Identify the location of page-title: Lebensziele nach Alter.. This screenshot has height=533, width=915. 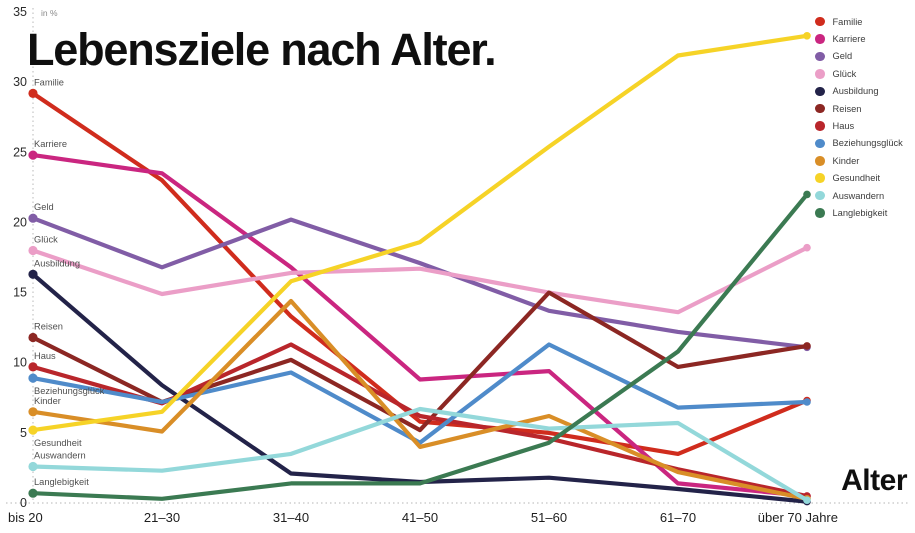
(262, 49).